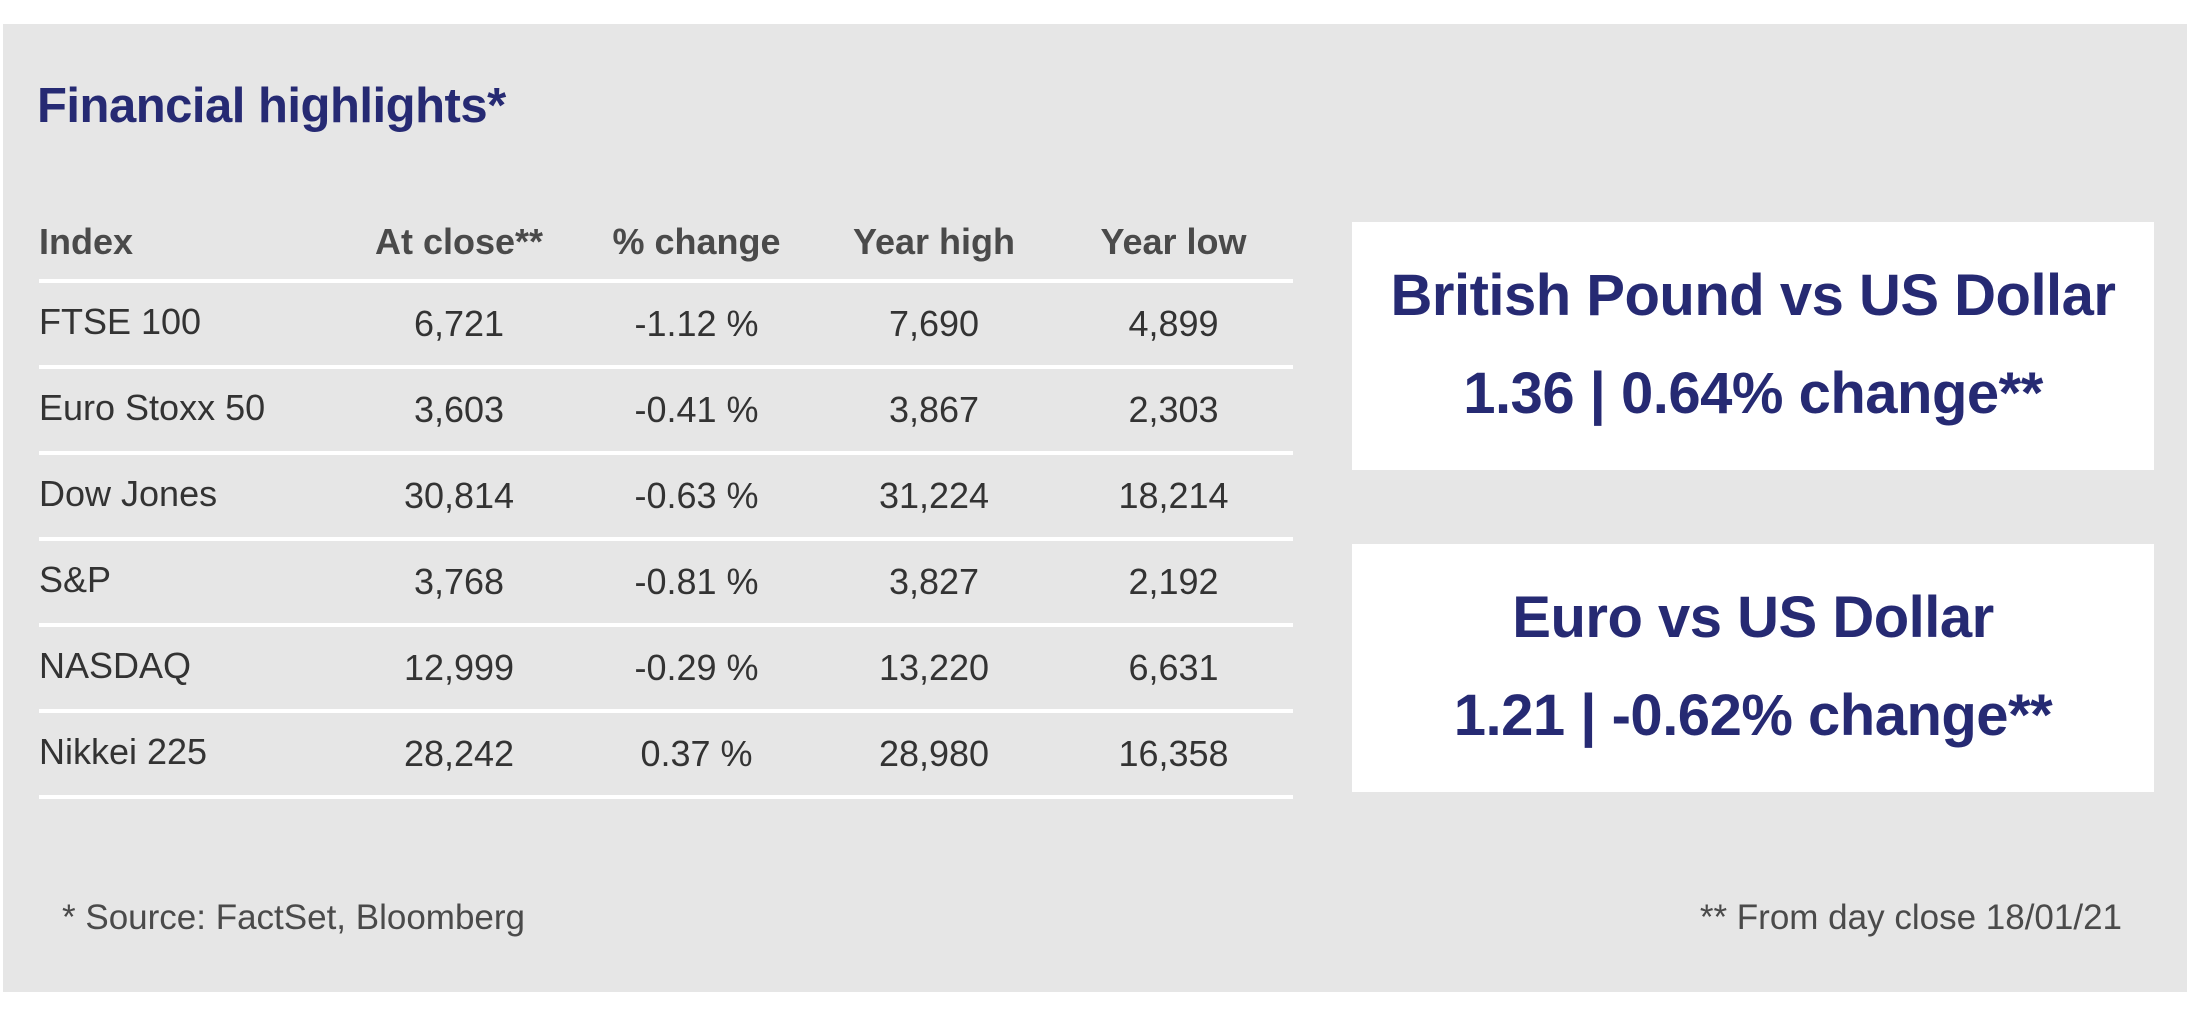 This screenshot has width=2187, height=1012. What do you see at coordinates (934, 411) in the screenshot?
I see `cell-year-high: 3,867` at bounding box center [934, 411].